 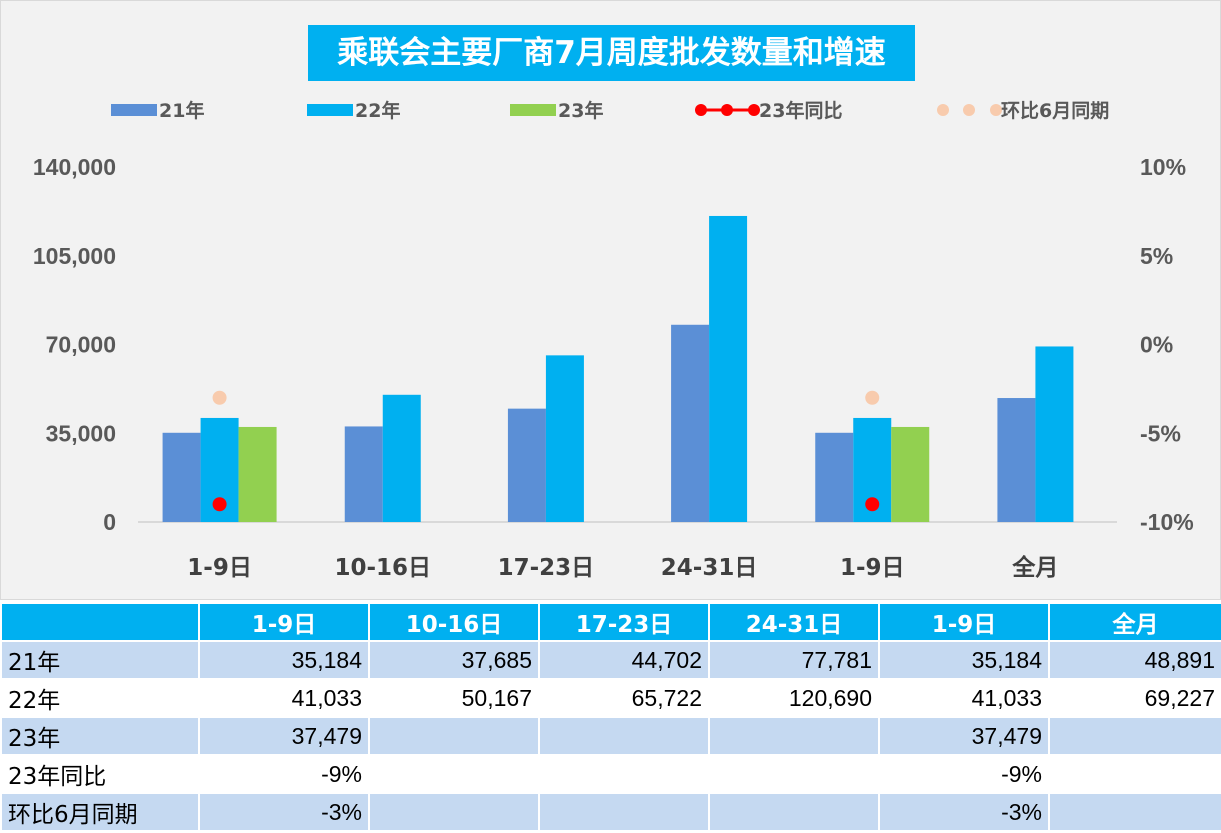 What do you see at coordinates (81, 345) in the screenshot?
I see `y-left-tick-label: 70,000` at bounding box center [81, 345].